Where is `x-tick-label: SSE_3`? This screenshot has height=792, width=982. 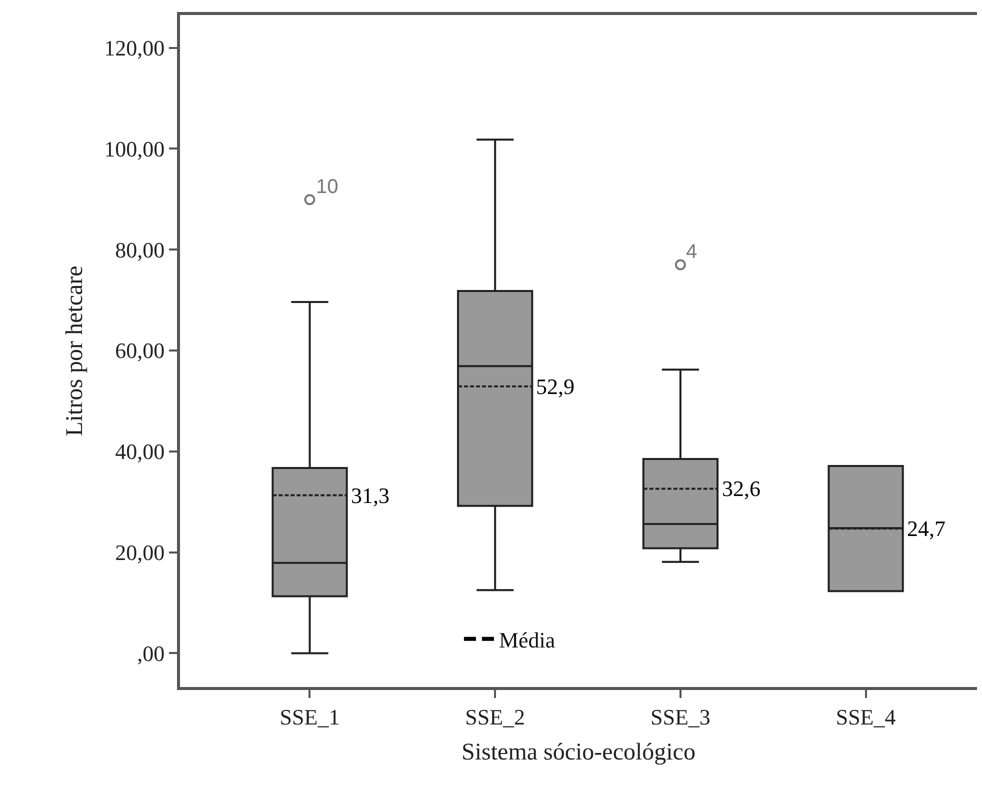
x-tick-label: SSE_3 is located at coordinates (680, 717).